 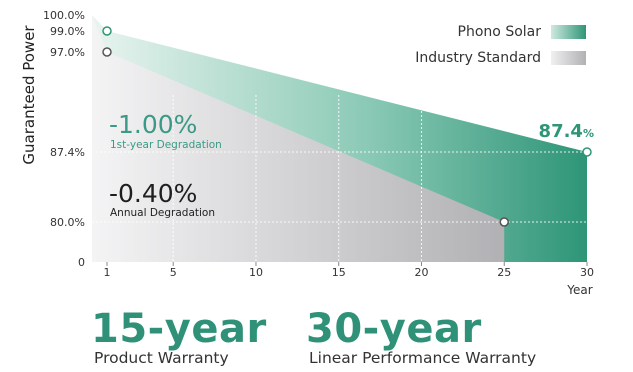 I want to click on first-year-degradation-caption: 1st-year Degradation, so click(x=166, y=145).